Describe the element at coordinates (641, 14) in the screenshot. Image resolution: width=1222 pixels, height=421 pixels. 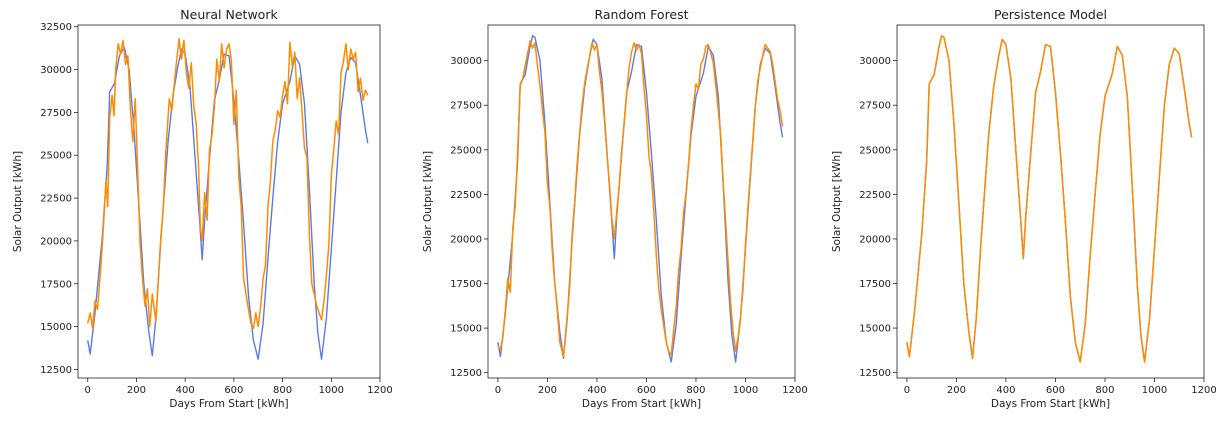
I see `chart-title: Random Forest` at that location.